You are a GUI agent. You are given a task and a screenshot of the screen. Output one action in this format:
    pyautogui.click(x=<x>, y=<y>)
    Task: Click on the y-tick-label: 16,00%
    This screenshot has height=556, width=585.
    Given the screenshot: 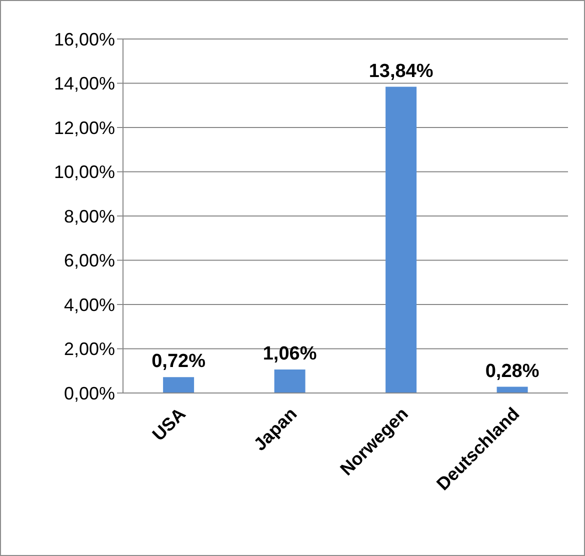 What is the action you would take?
    pyautogui.click(x=84, y=39)
    